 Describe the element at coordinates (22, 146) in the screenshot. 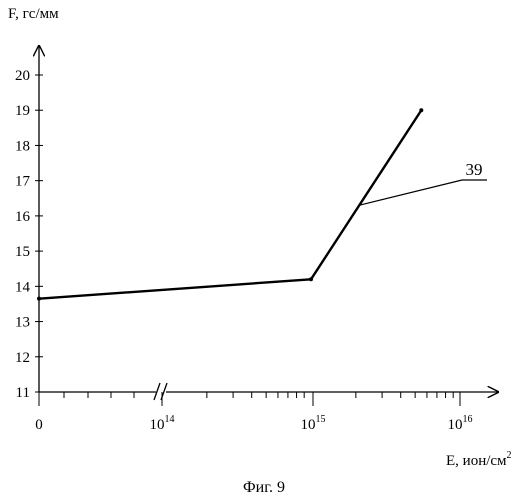

I see `y-tick-label: 18` at that location.